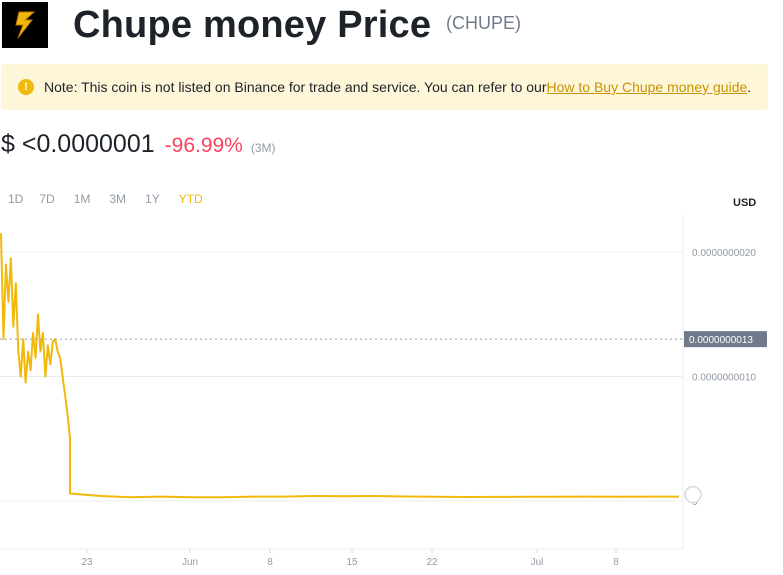  I want to click on x-tick-label: Jul, so click(537, 562).